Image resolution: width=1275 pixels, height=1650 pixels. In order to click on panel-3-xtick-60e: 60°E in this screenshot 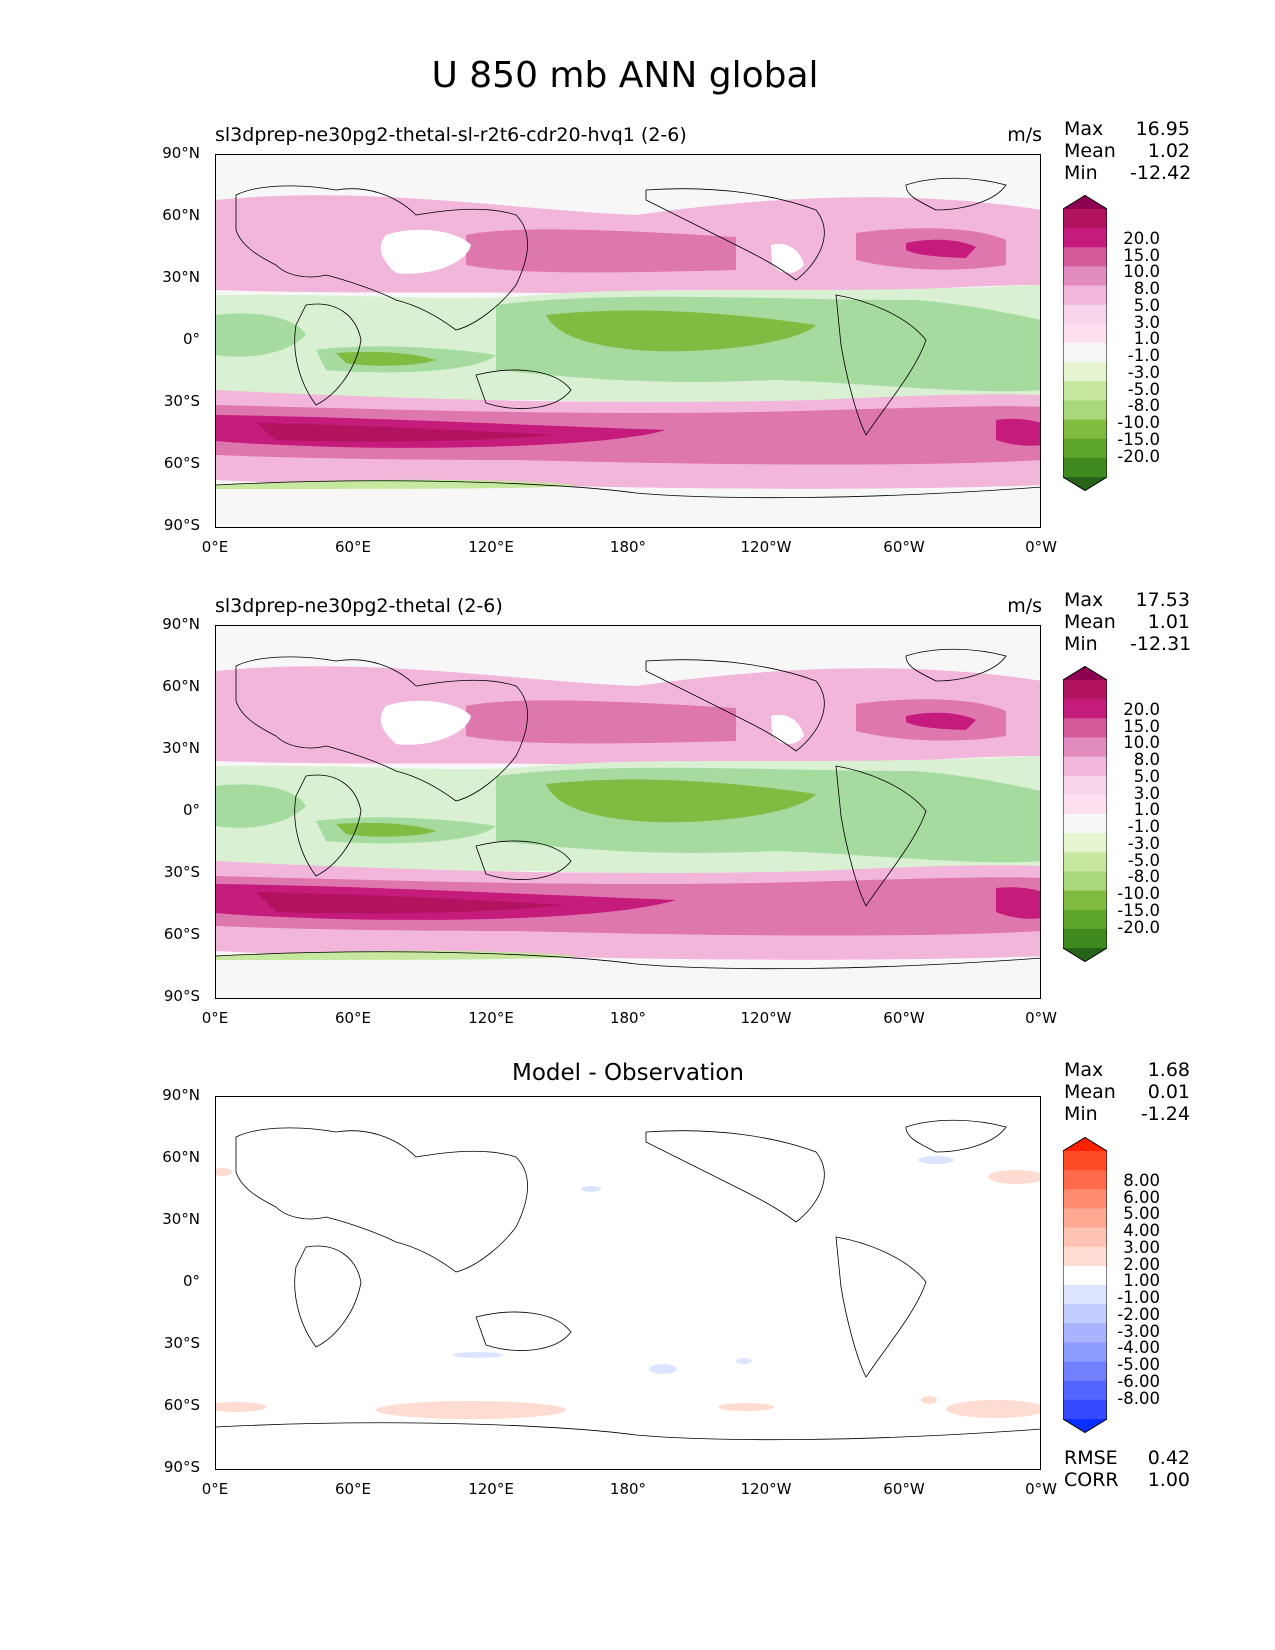, I will do `click(353, 1489)`.